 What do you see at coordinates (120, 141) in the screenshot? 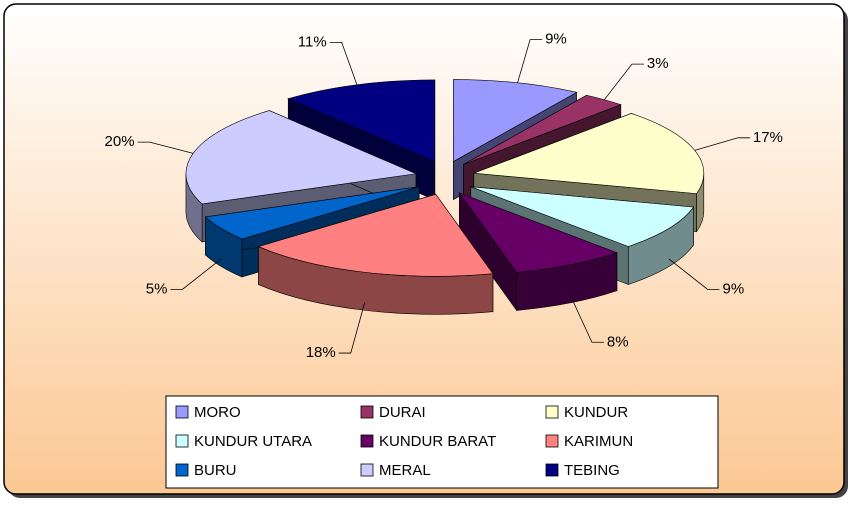
I see `data-label: 20%` at bounding box center [120, 141].